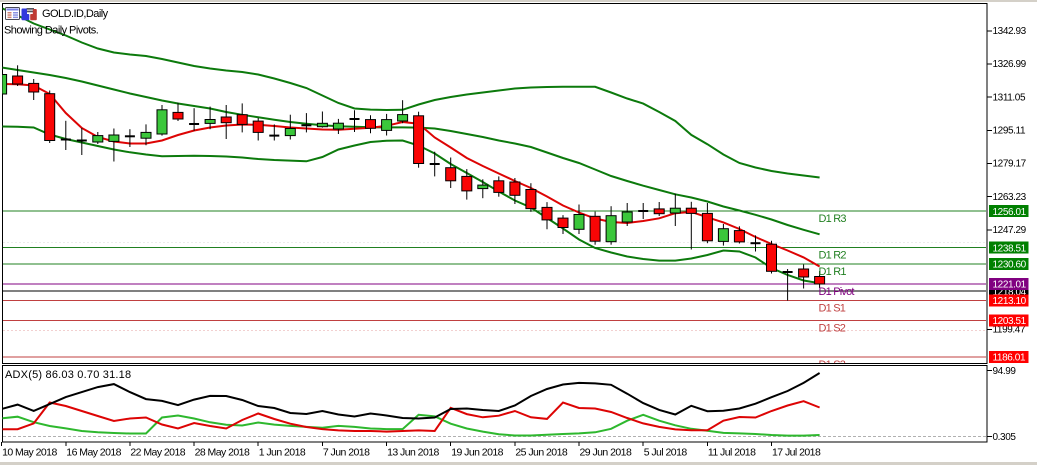  What do you see at coordinates (1009, 131) in the screenshot?
I see `svg-text: 1295.11` at bounding box center [1009, 131].